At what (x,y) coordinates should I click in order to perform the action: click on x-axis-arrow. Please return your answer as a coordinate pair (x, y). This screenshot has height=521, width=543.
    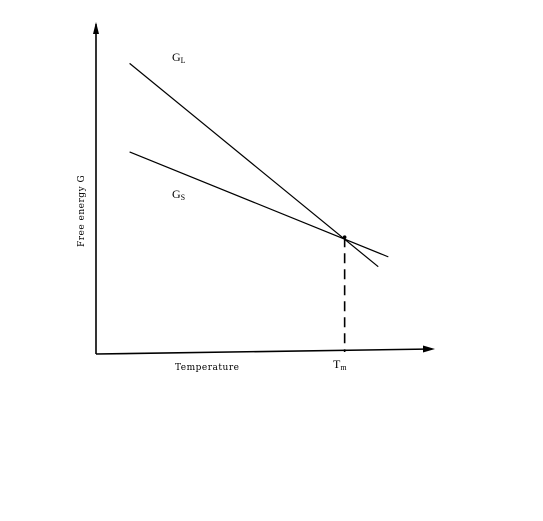
    Looking at the image, I should click on (429, 349).